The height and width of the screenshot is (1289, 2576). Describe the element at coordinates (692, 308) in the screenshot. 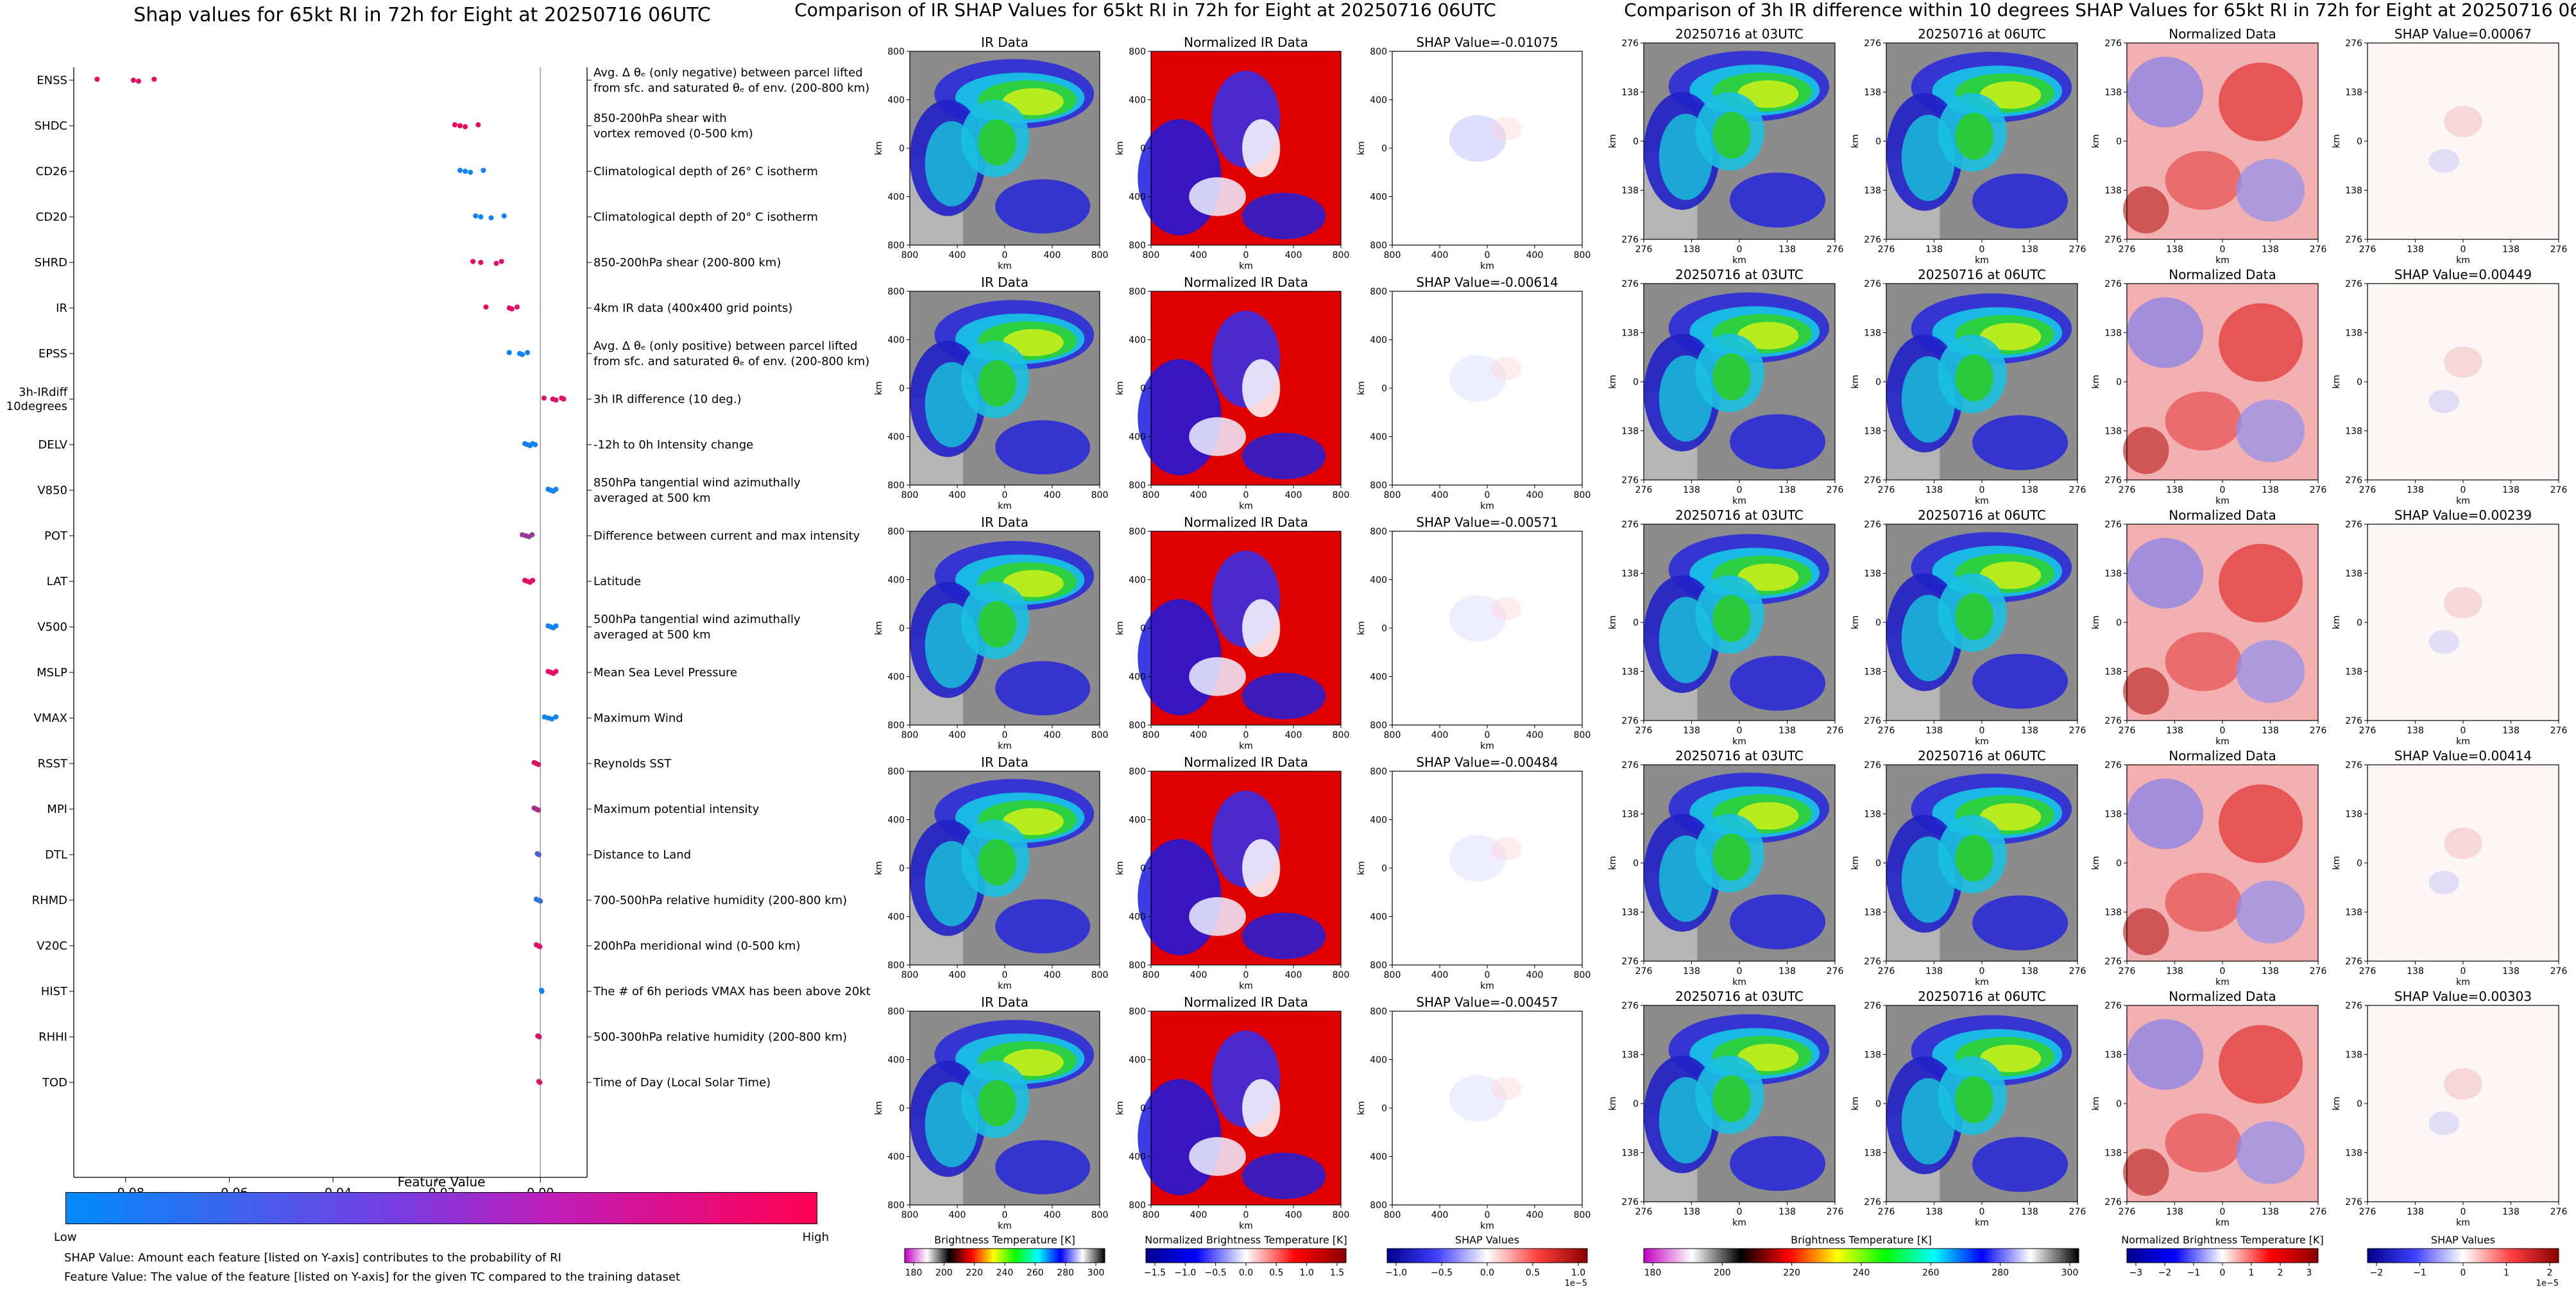

I see `feature-description: 4km IR data (400x400 grid points)` at that location.